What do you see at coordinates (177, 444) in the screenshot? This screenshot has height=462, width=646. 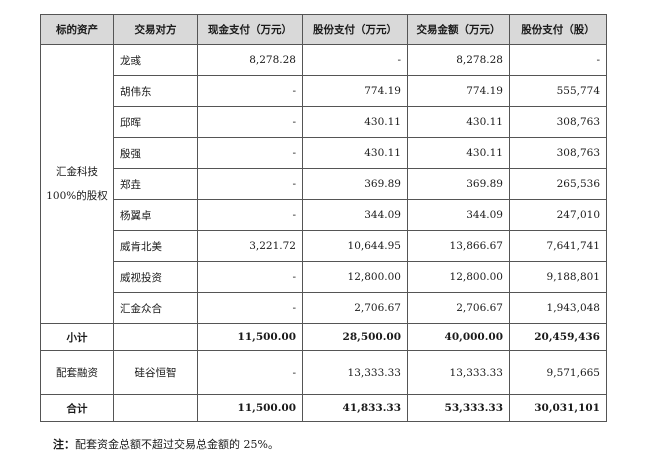 I see `footnote-text: 配套资金总额不超过交易总金额的 25%。` at bounding box center [177, 444].